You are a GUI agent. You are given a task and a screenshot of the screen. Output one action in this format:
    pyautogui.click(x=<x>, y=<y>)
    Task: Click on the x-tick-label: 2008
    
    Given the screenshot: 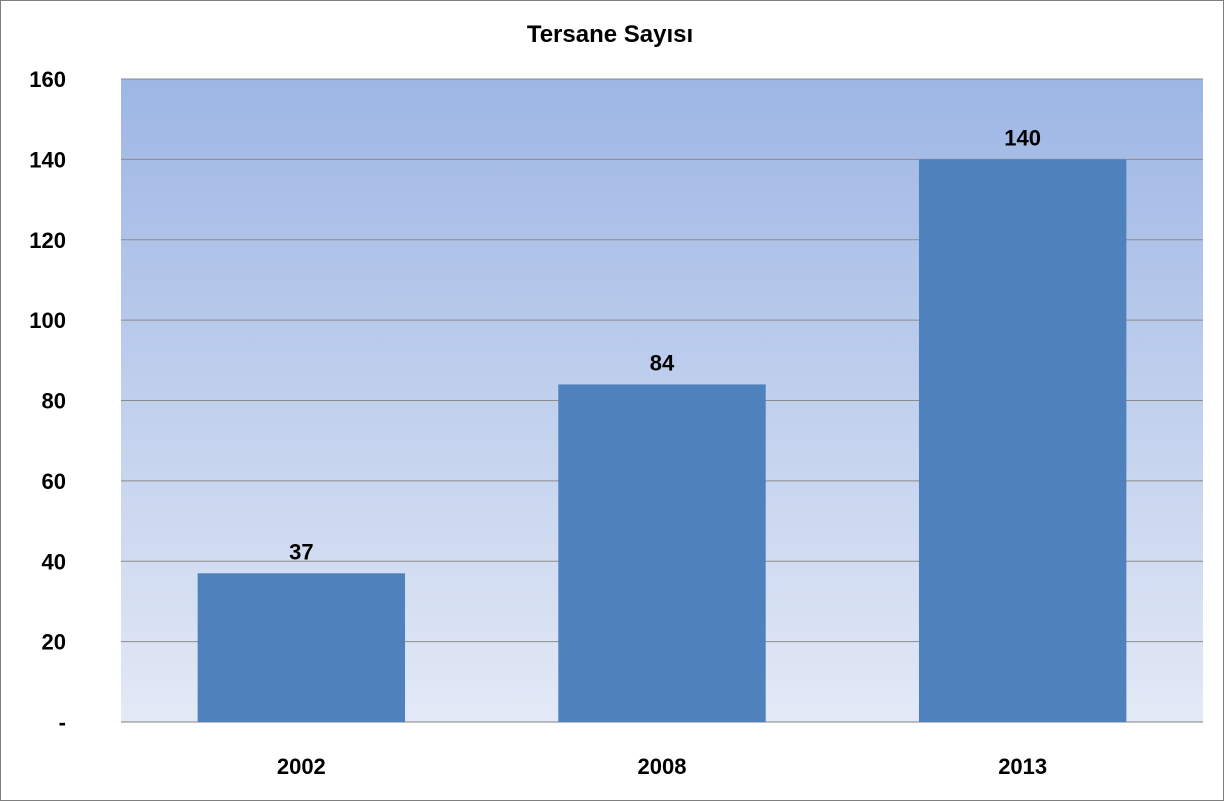 What is the action you would take?
    pyautogui.click(x=662, y=766)
    